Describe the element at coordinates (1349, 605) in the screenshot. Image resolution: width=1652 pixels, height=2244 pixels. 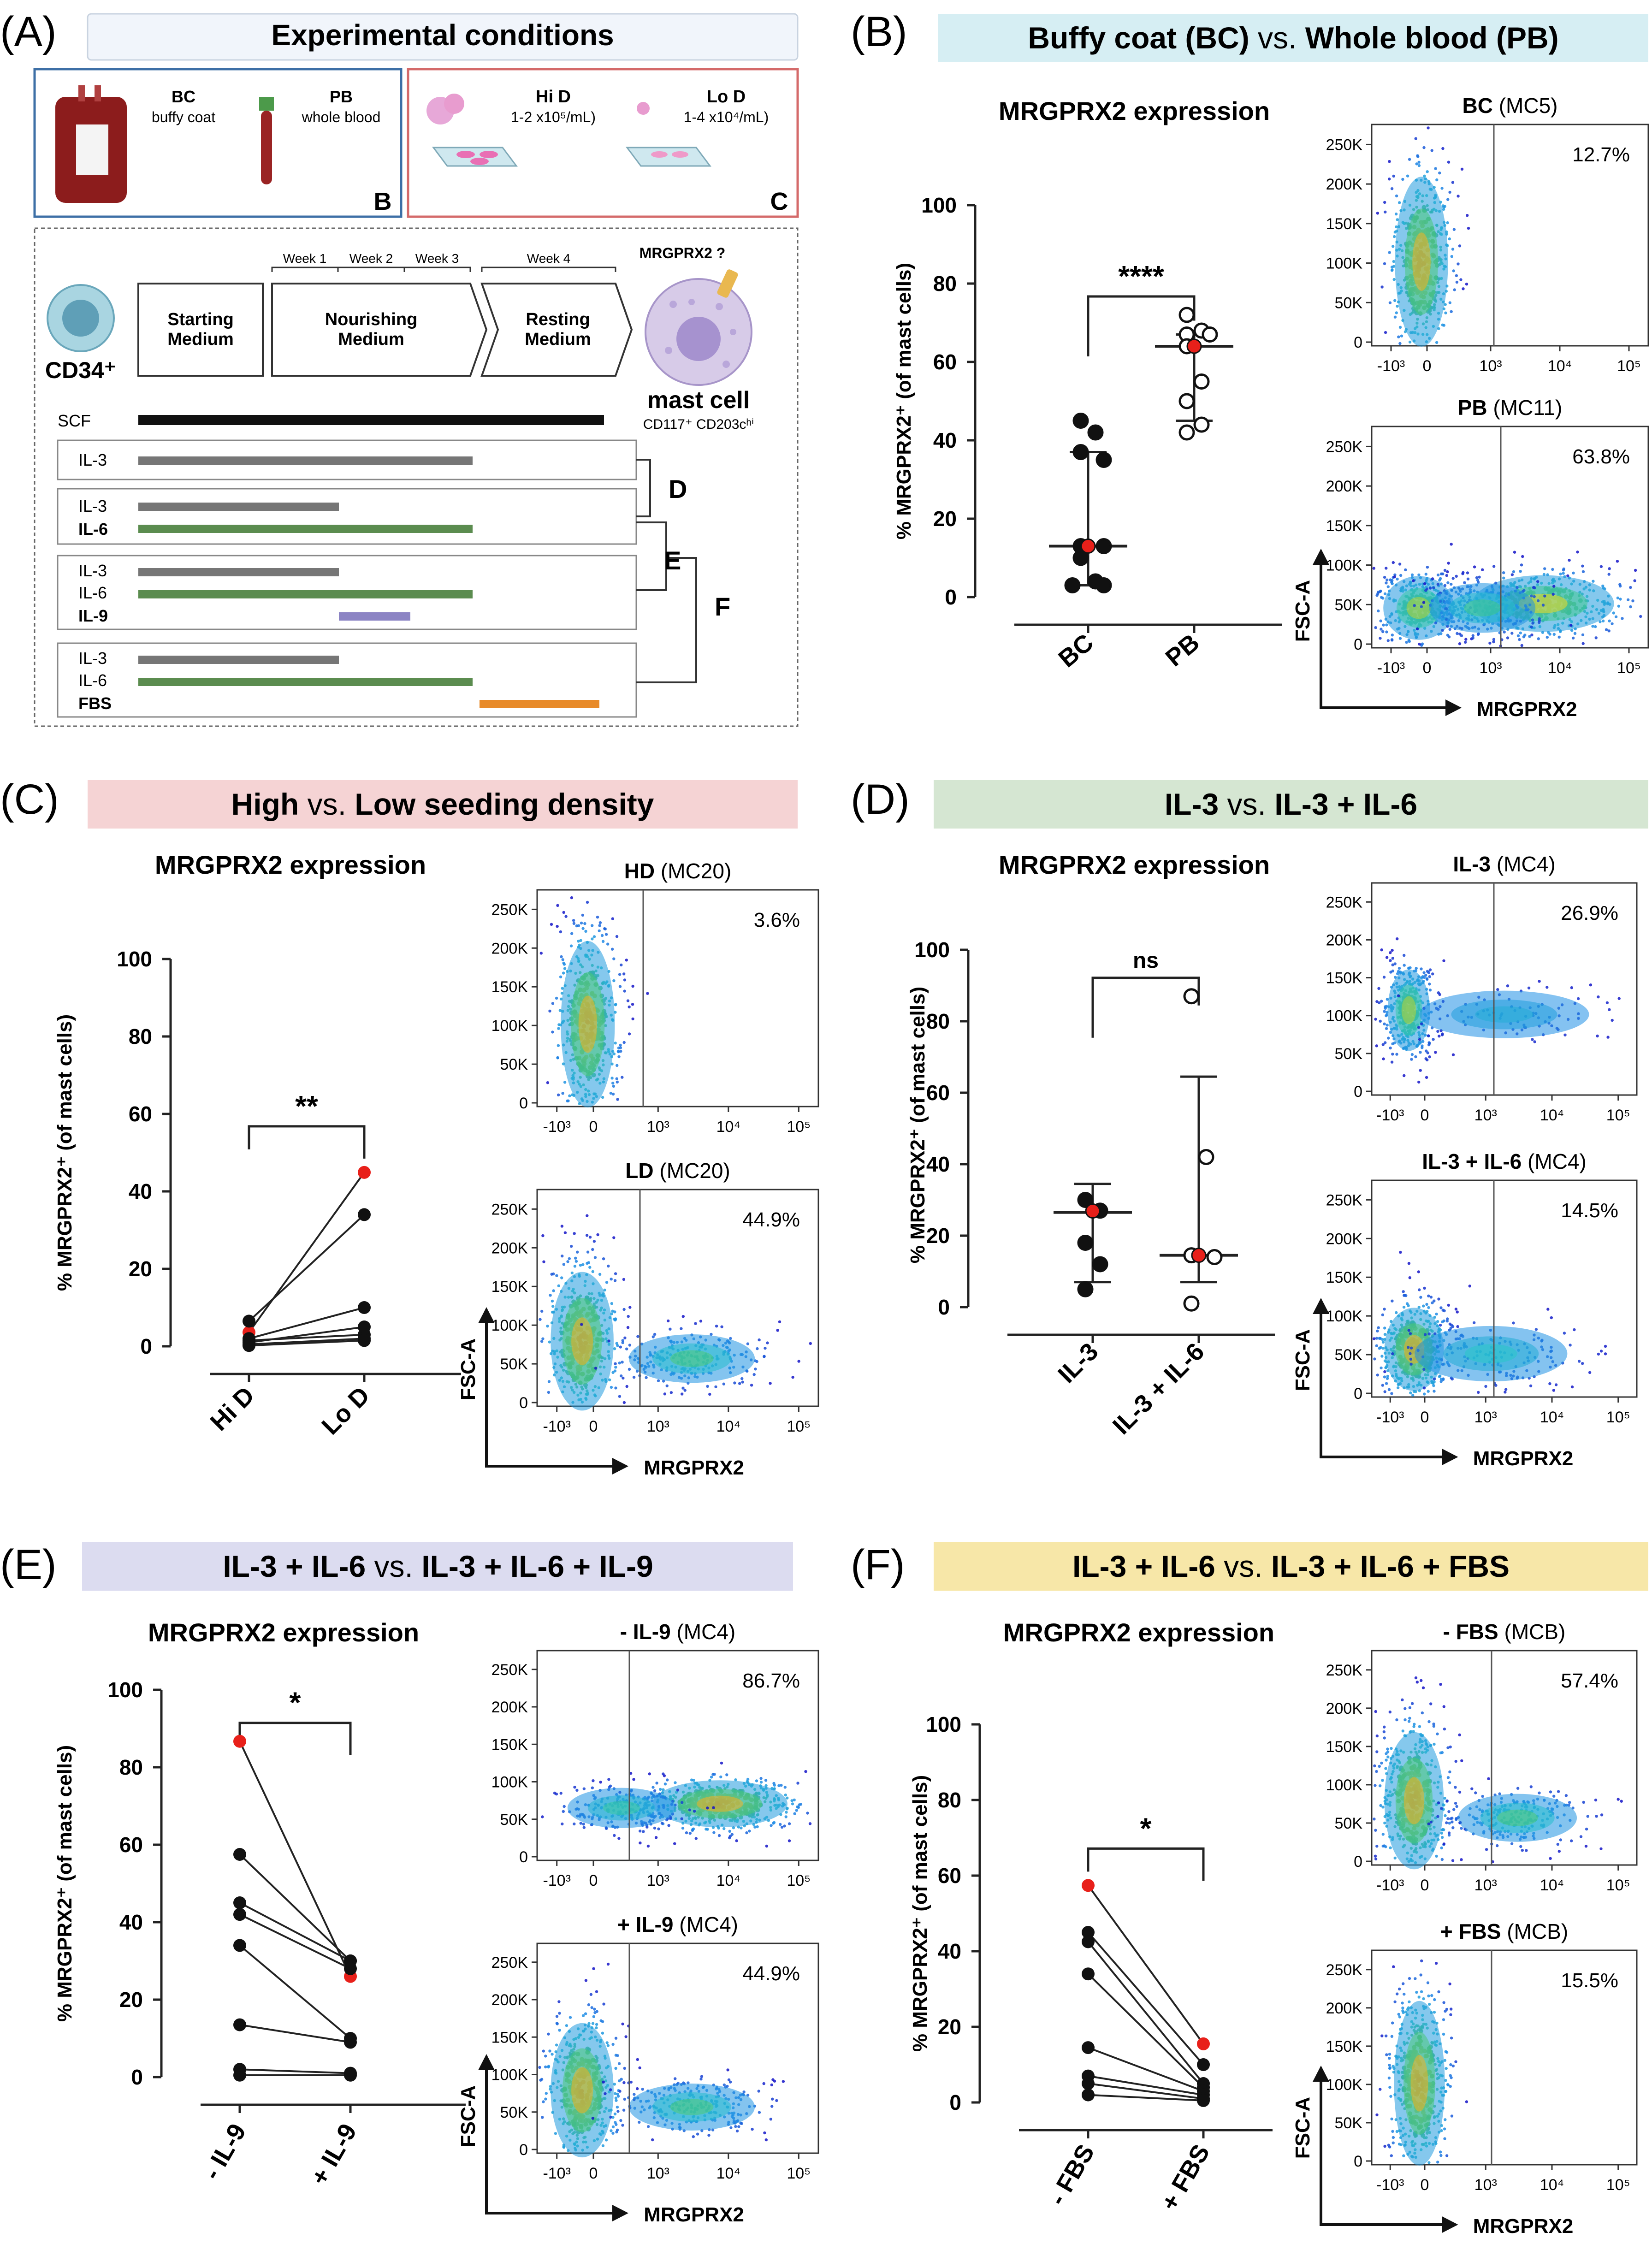
I see `flow-y-tick-label: 50K` at that location.